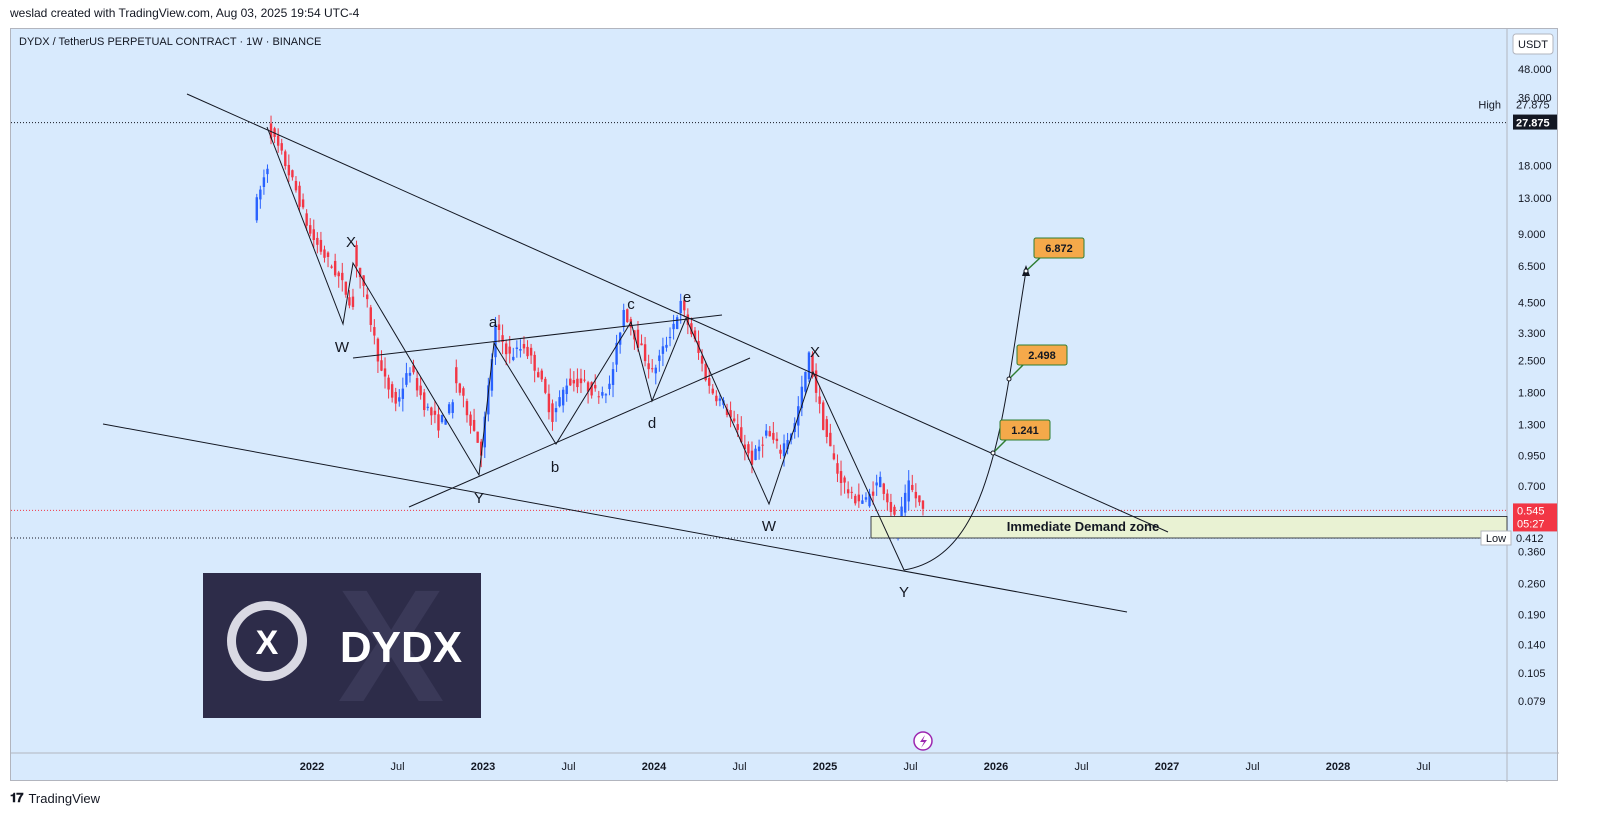 The height and width of the screenshot is (835, 1609). Describe the element at coordinates (1189, 527) in the screenshot. I see `demand-zone-box` at that location.